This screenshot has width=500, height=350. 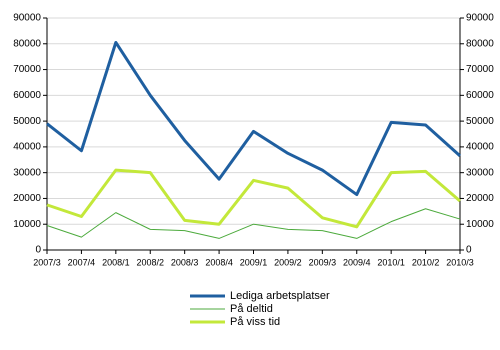 What do you see at coordinates (255, 322) in the screenshot?
I see `legend-label: På viss tid` at bounding box center [255, 322].